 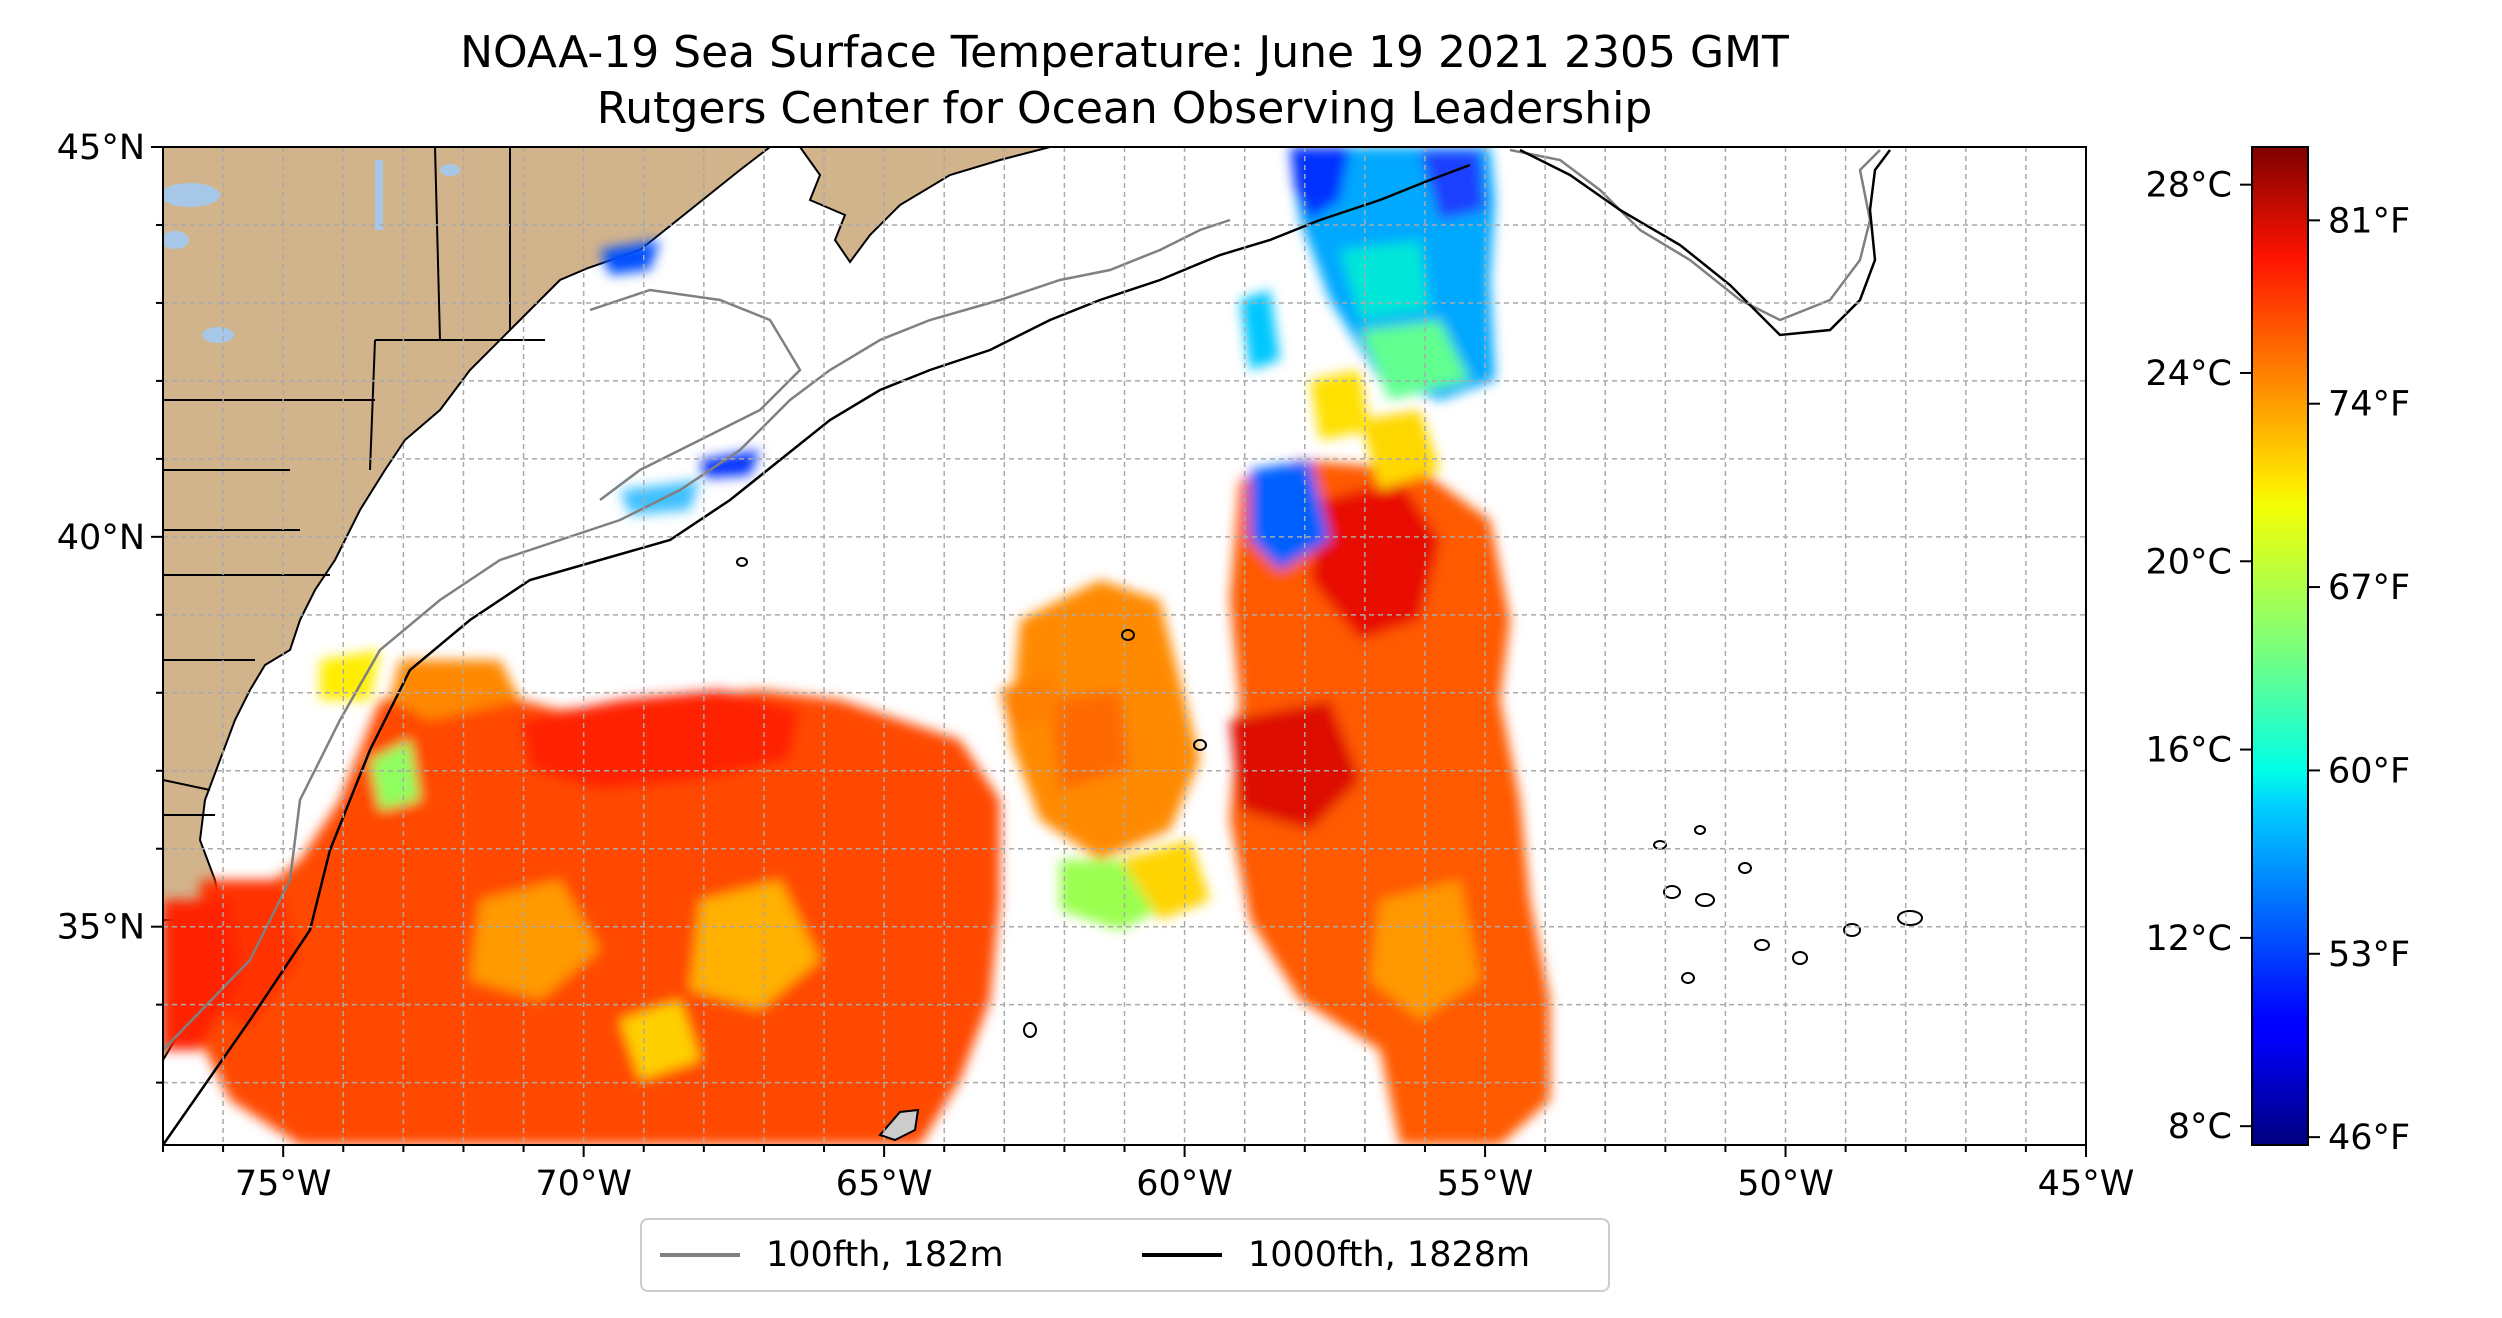 I want to click on colorbar-fahrenheit-label: 60°F, so click(x=2369, y=771).